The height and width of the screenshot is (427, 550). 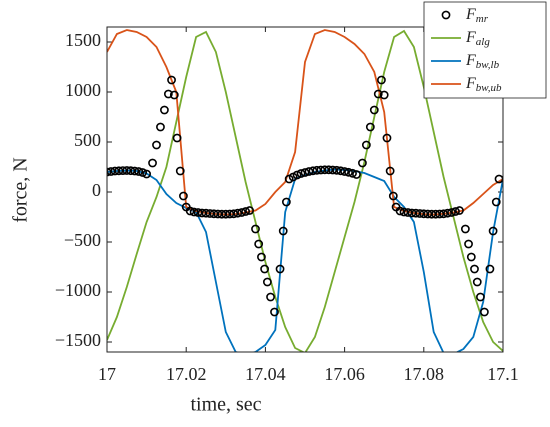 What do you see at coordinates (483, 84) in the screenshot?
I see `legend-label: Fbw,ub` at bounding box center [483, 84].